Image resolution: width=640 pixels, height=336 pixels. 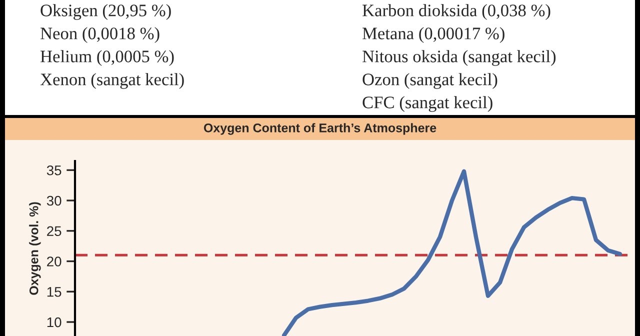 I want to click on y-tick-label: 30, so click(x=54, y=201).